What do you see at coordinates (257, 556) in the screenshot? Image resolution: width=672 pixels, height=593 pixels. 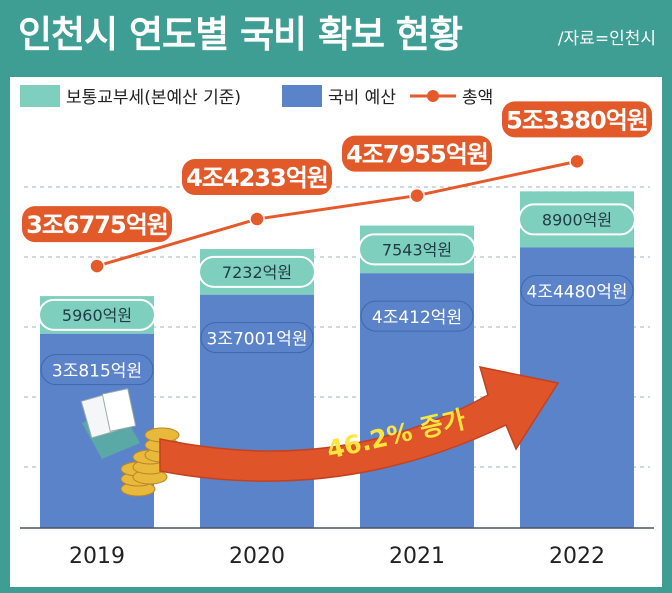 I see `x-tick-label: 2020` at bounding box center [257, 556].